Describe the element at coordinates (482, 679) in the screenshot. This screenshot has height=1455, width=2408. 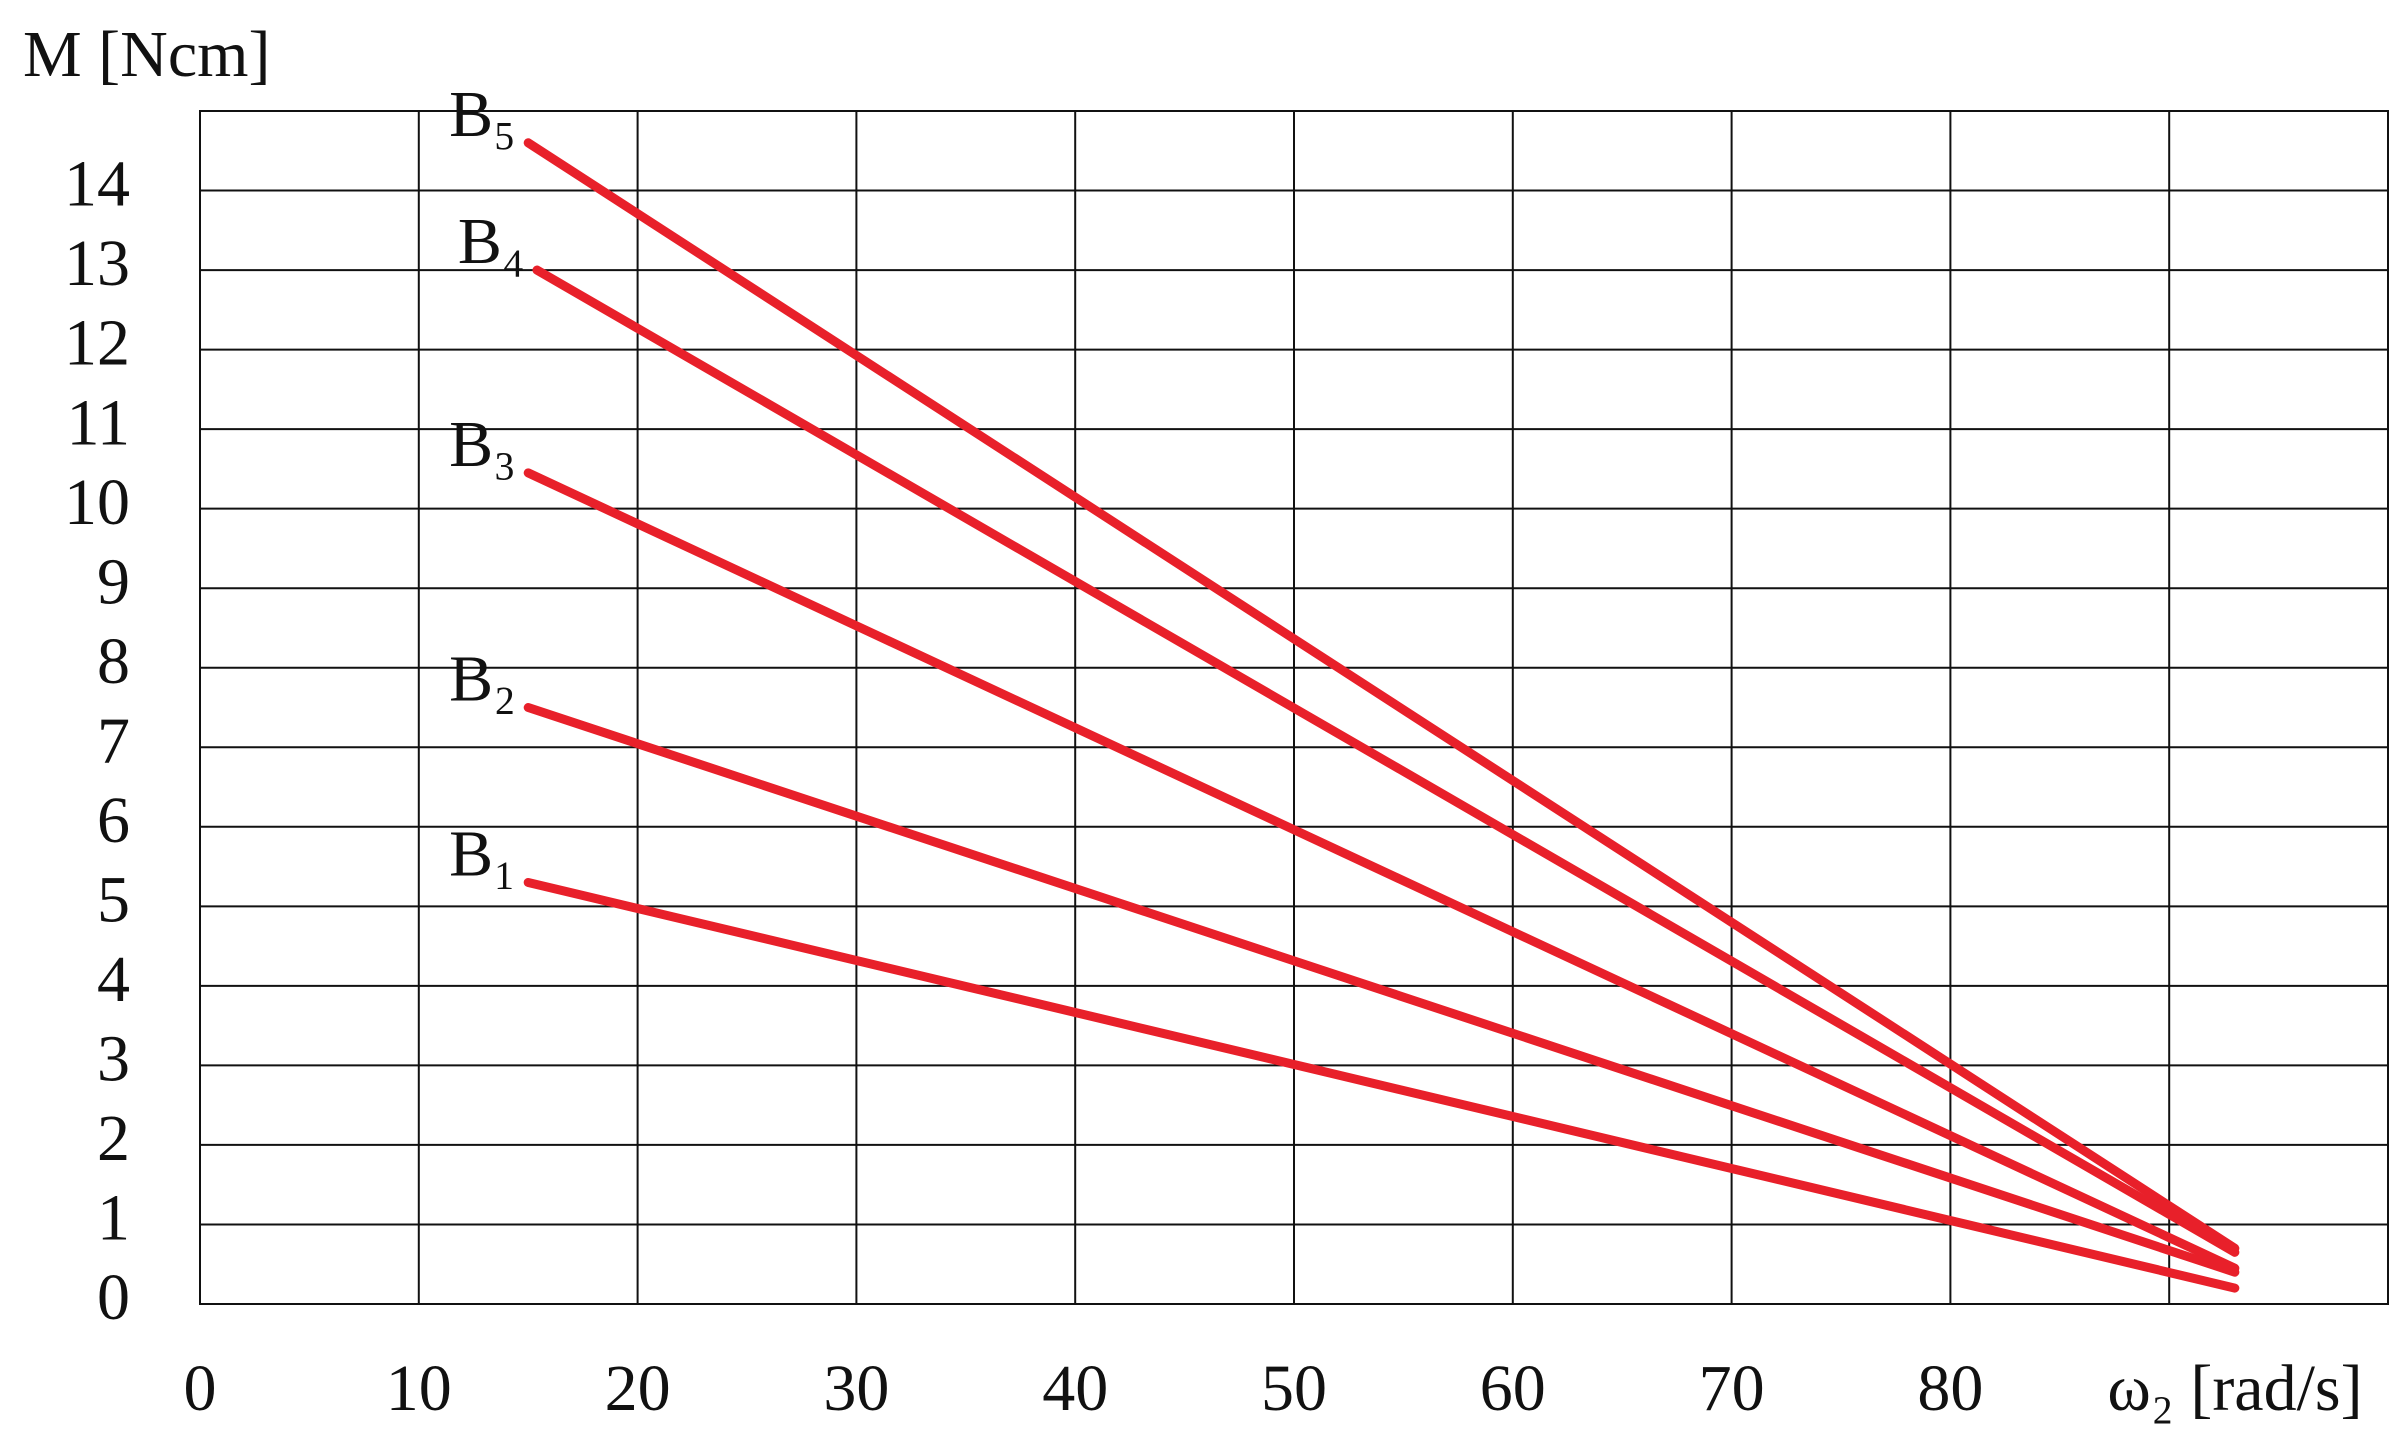
I see `series-label: B₂` at that location.